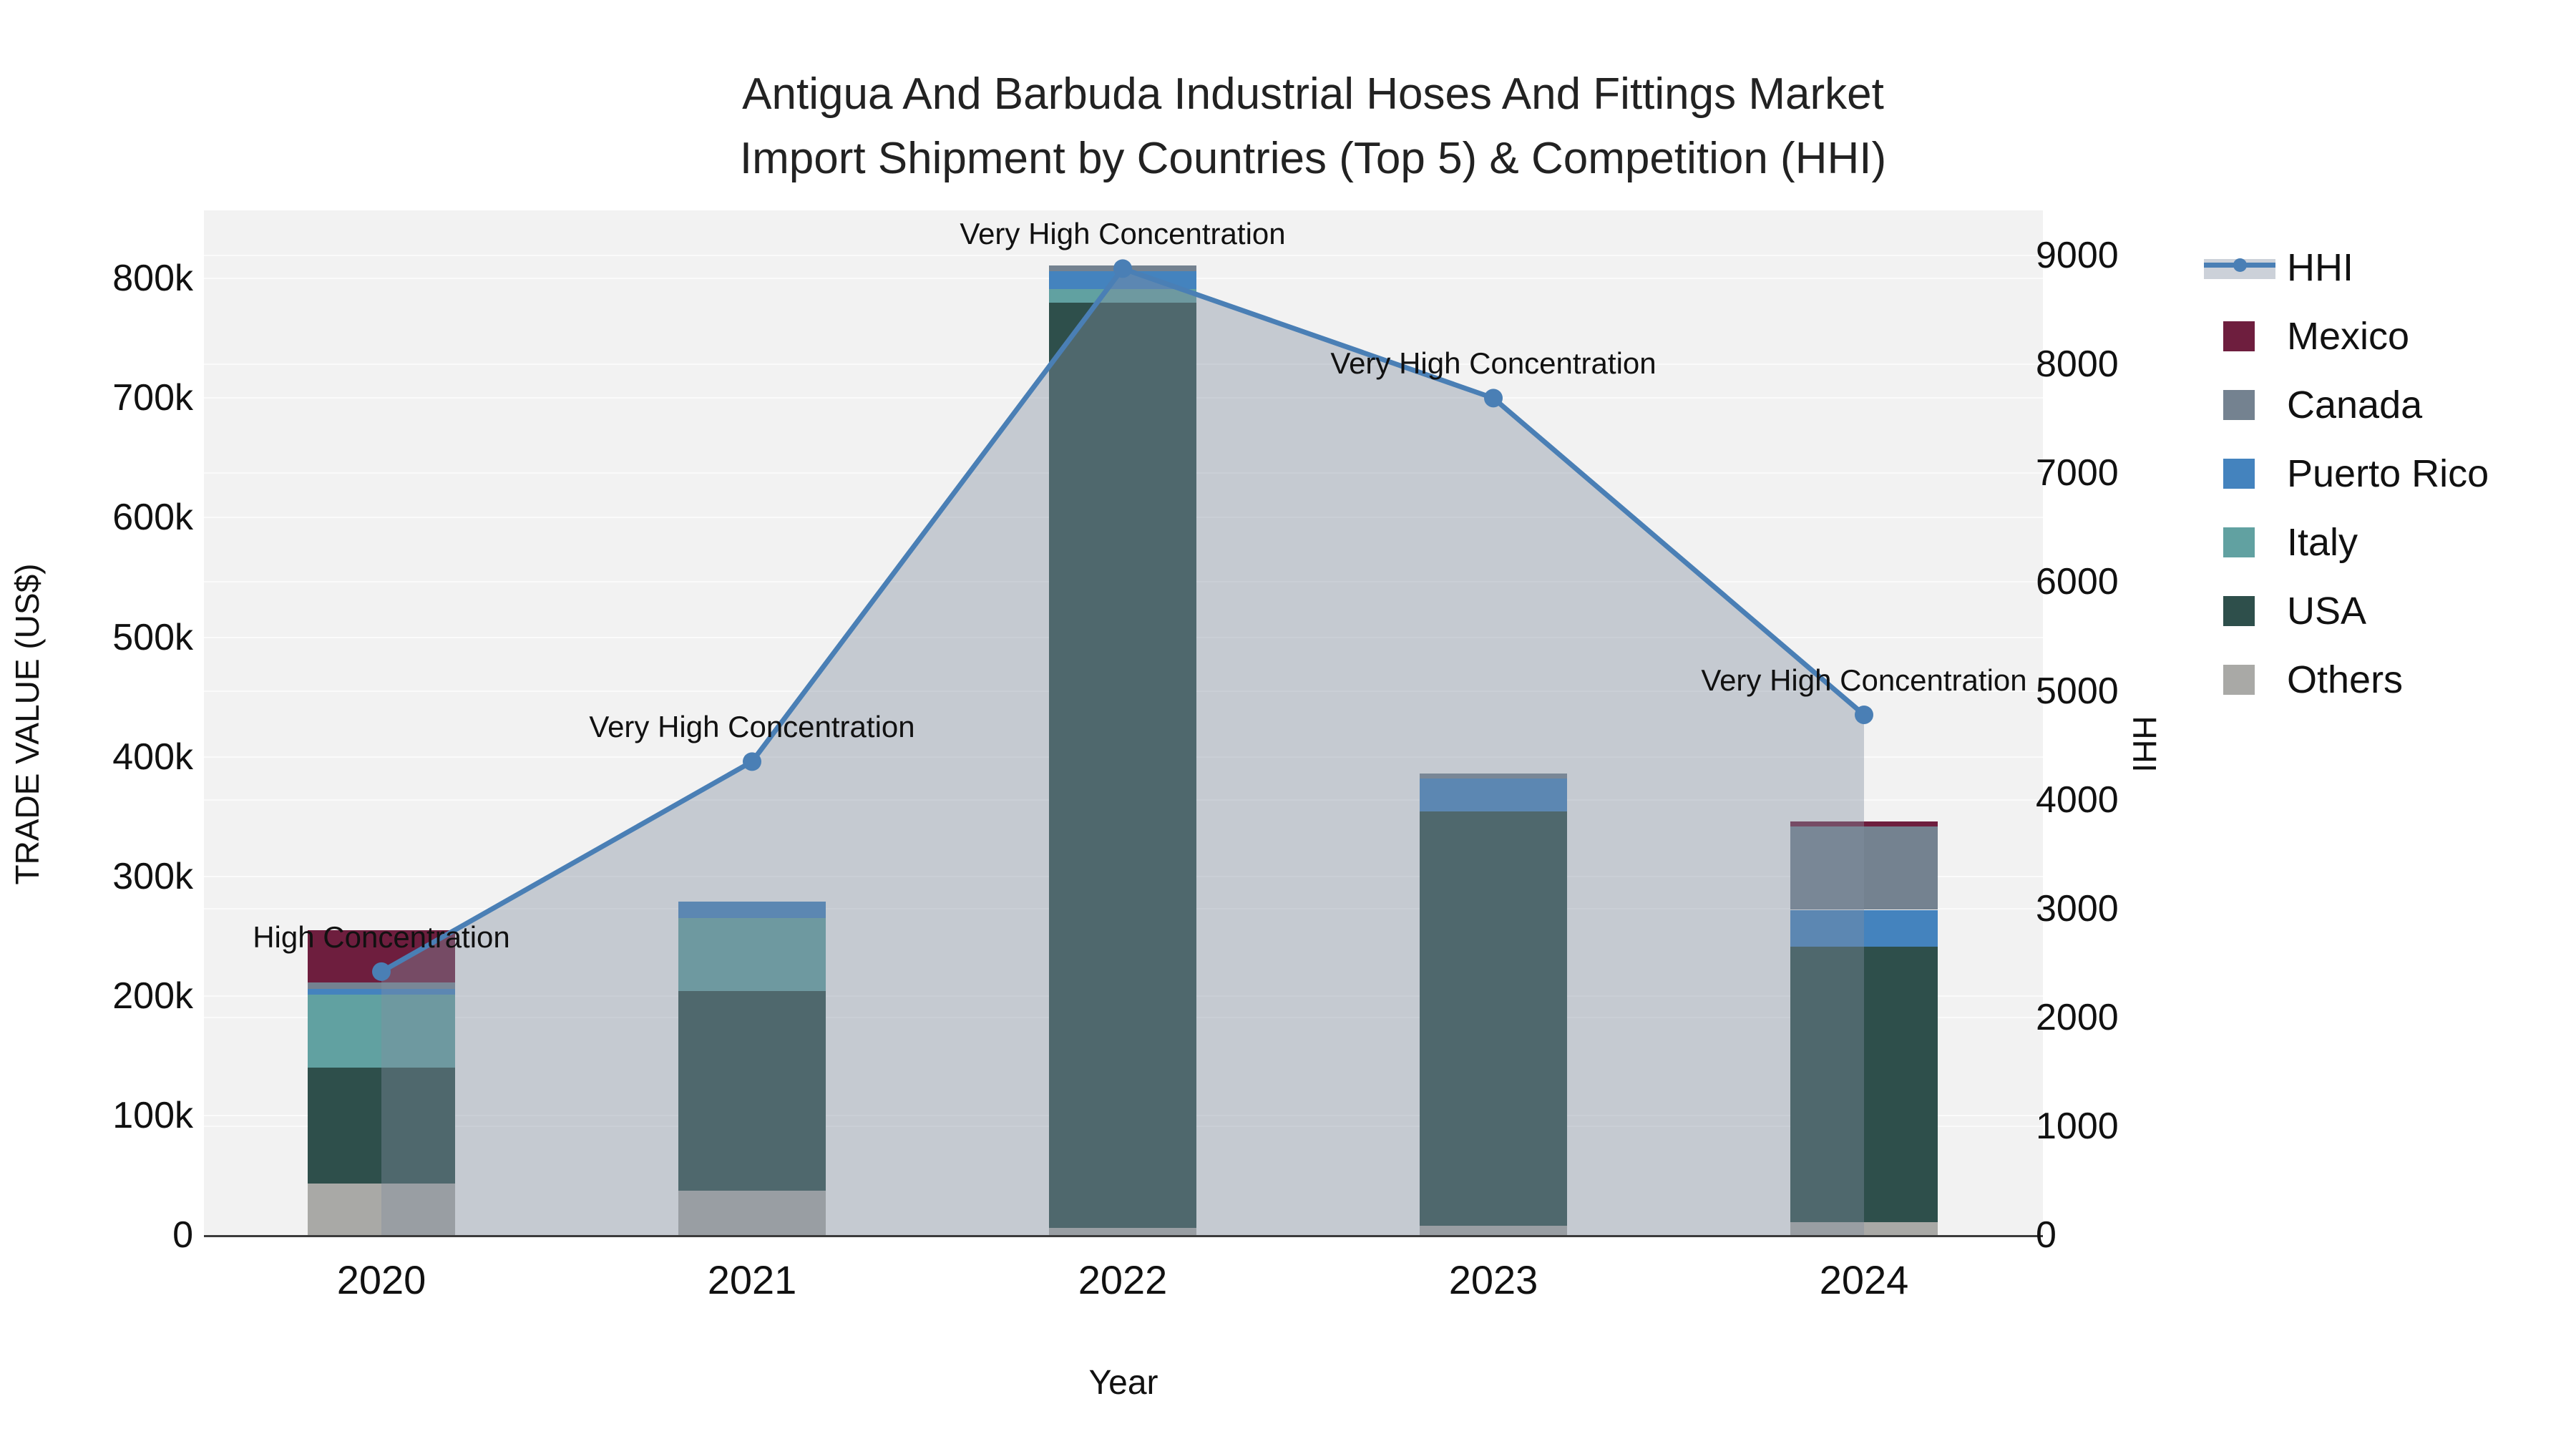 The width and height of the screenshot is (2576, 1449). What do you see at coordinates (1122, 296) in the screenshot?
I see `bar-segment-italy-2022` at bounding box center [1122, 296].